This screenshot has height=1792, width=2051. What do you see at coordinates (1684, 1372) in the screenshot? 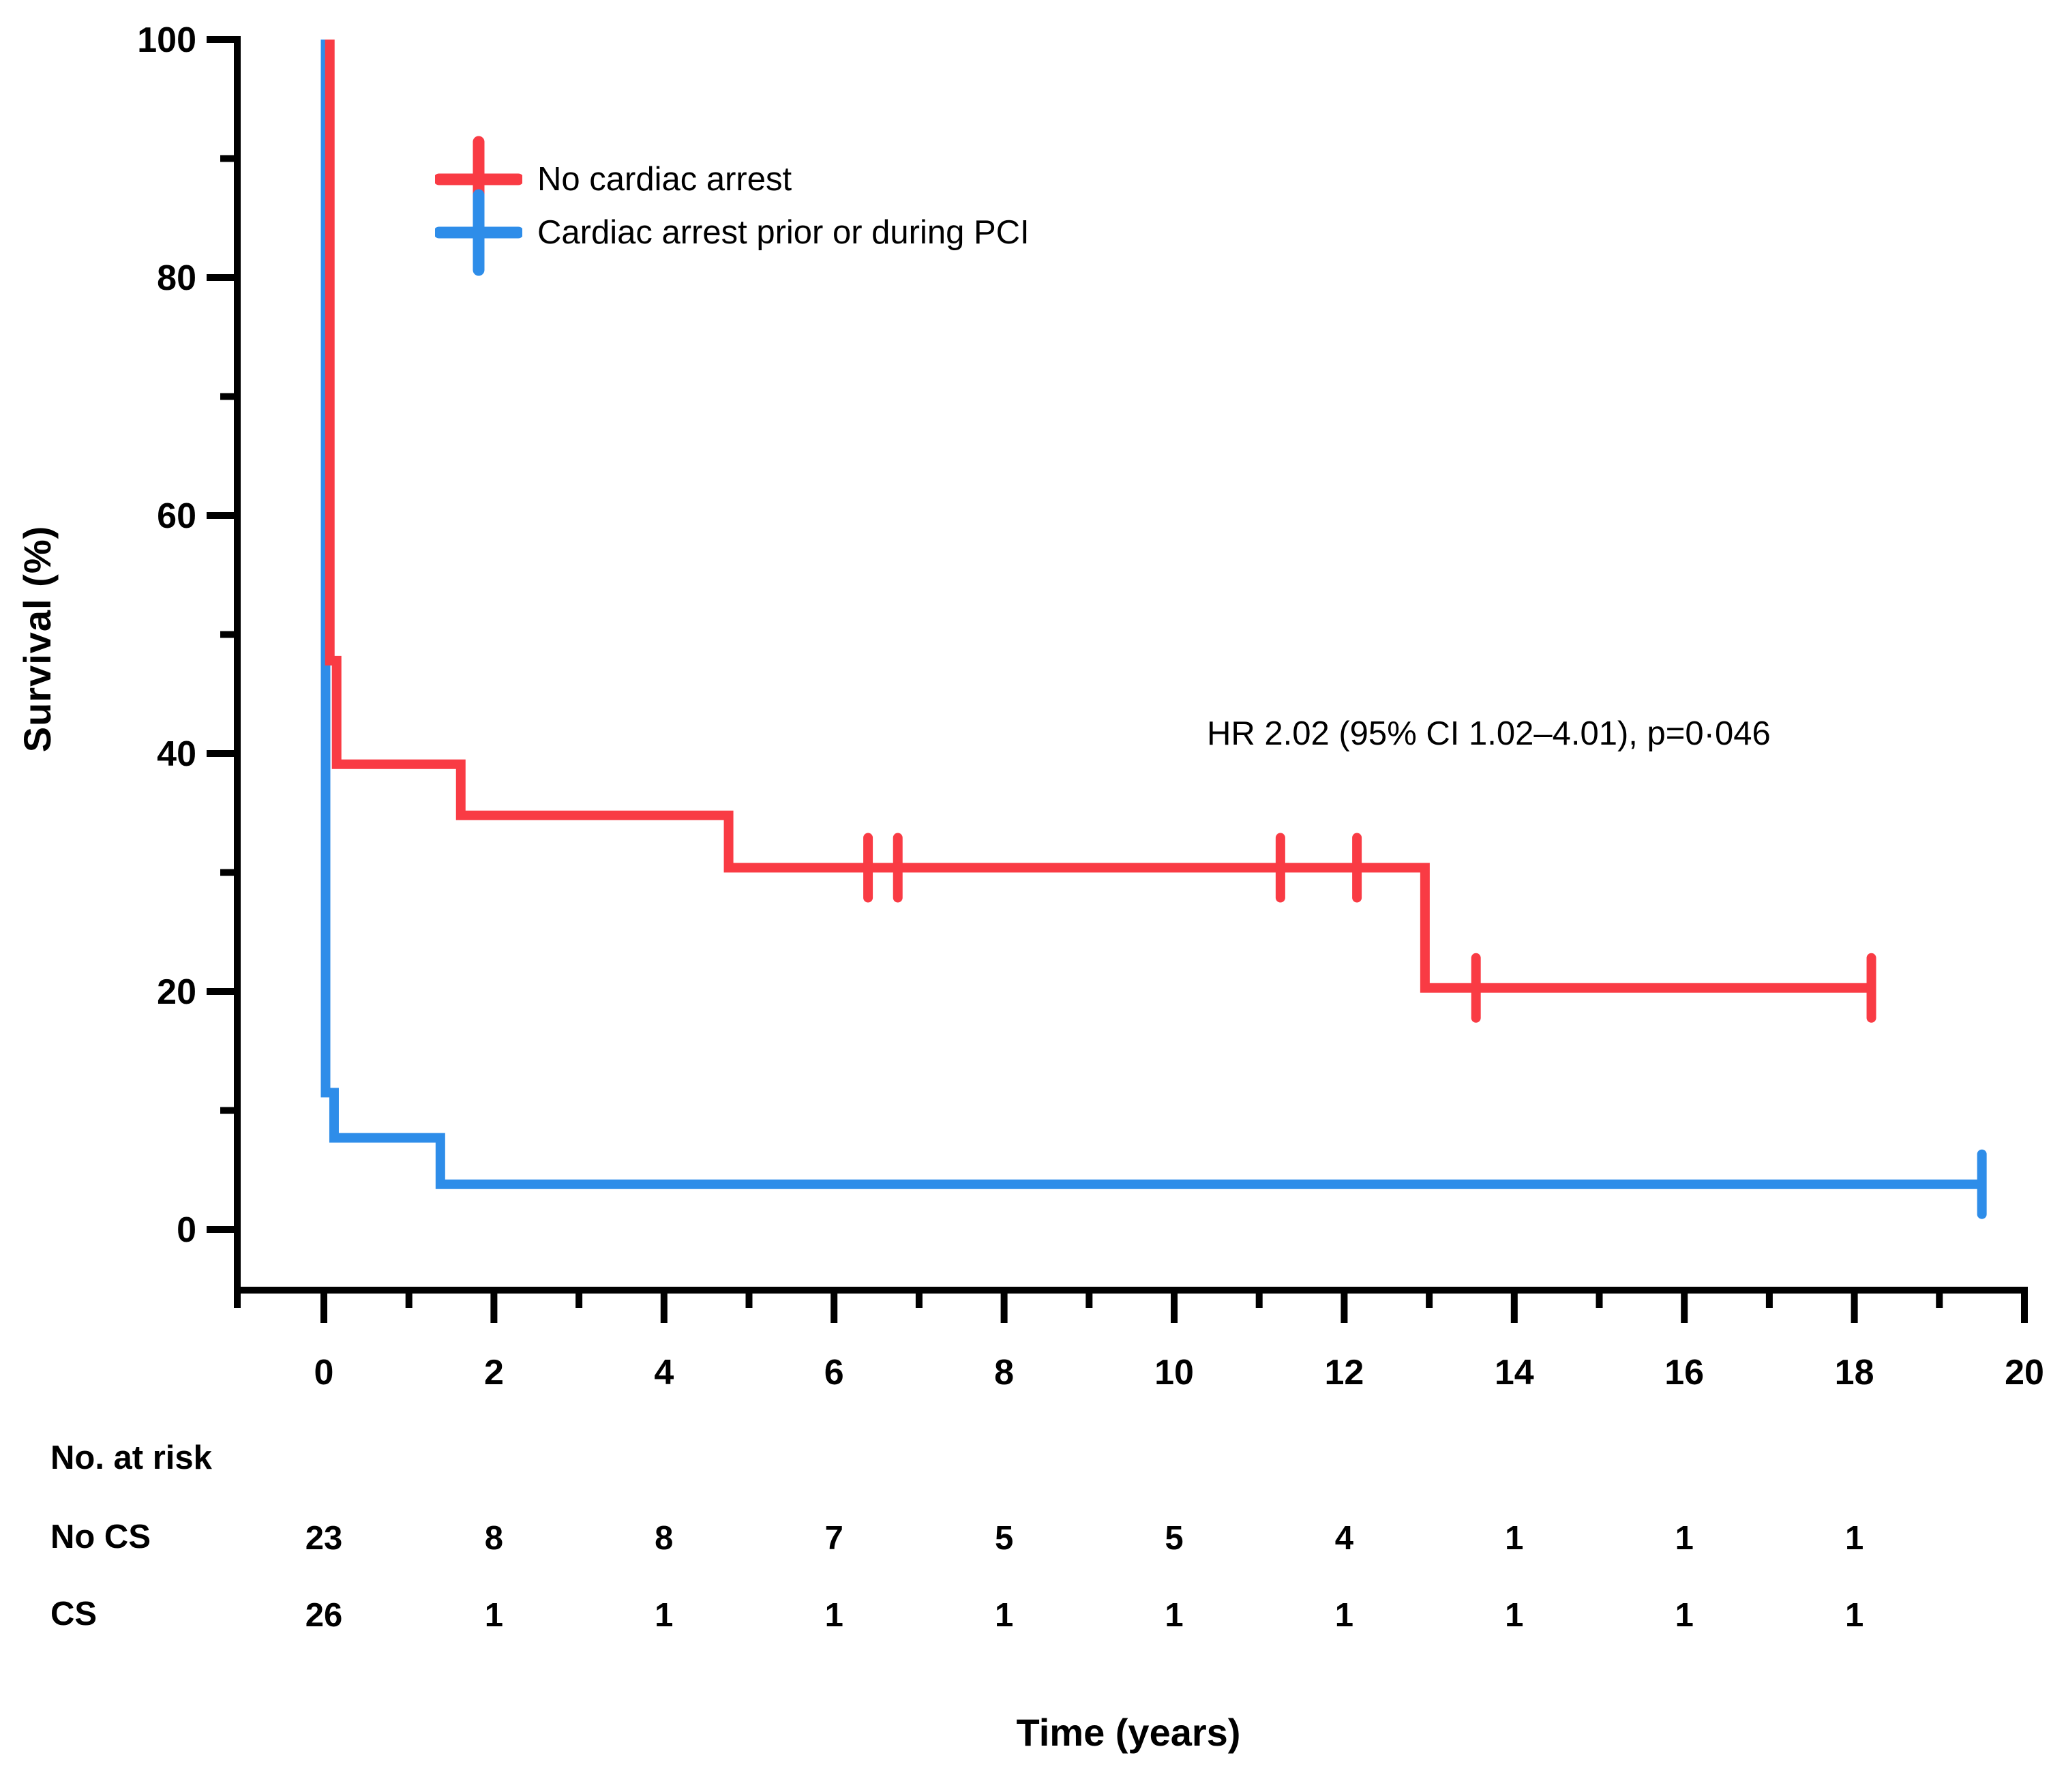
I see `x-tick-label: 16` at bounding box center [1684, 1372].